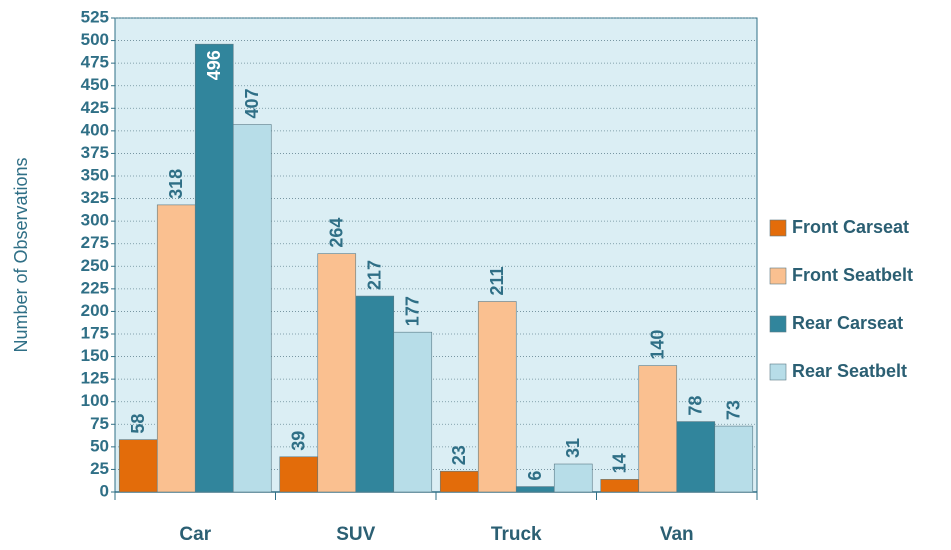  I want to click on y-tick-label: 25, so click(99, 468).